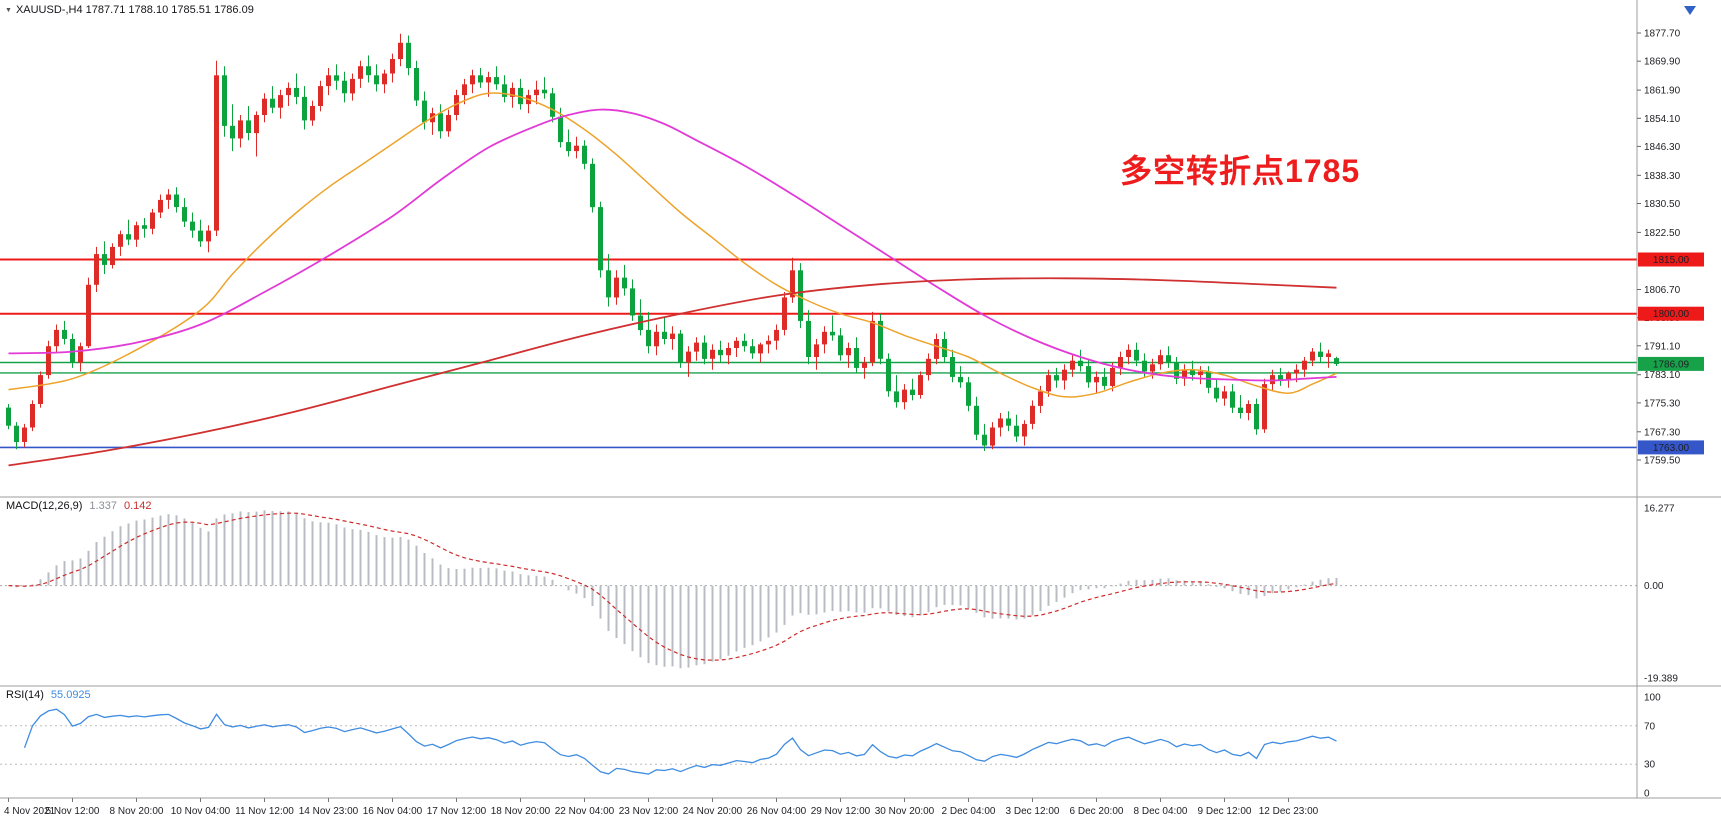  What do you see at coordinates (48, 695) in the screenshot?
I see `rsi-indicator-label: RSI(14) 55.0925` at bounding box center [48, 695].